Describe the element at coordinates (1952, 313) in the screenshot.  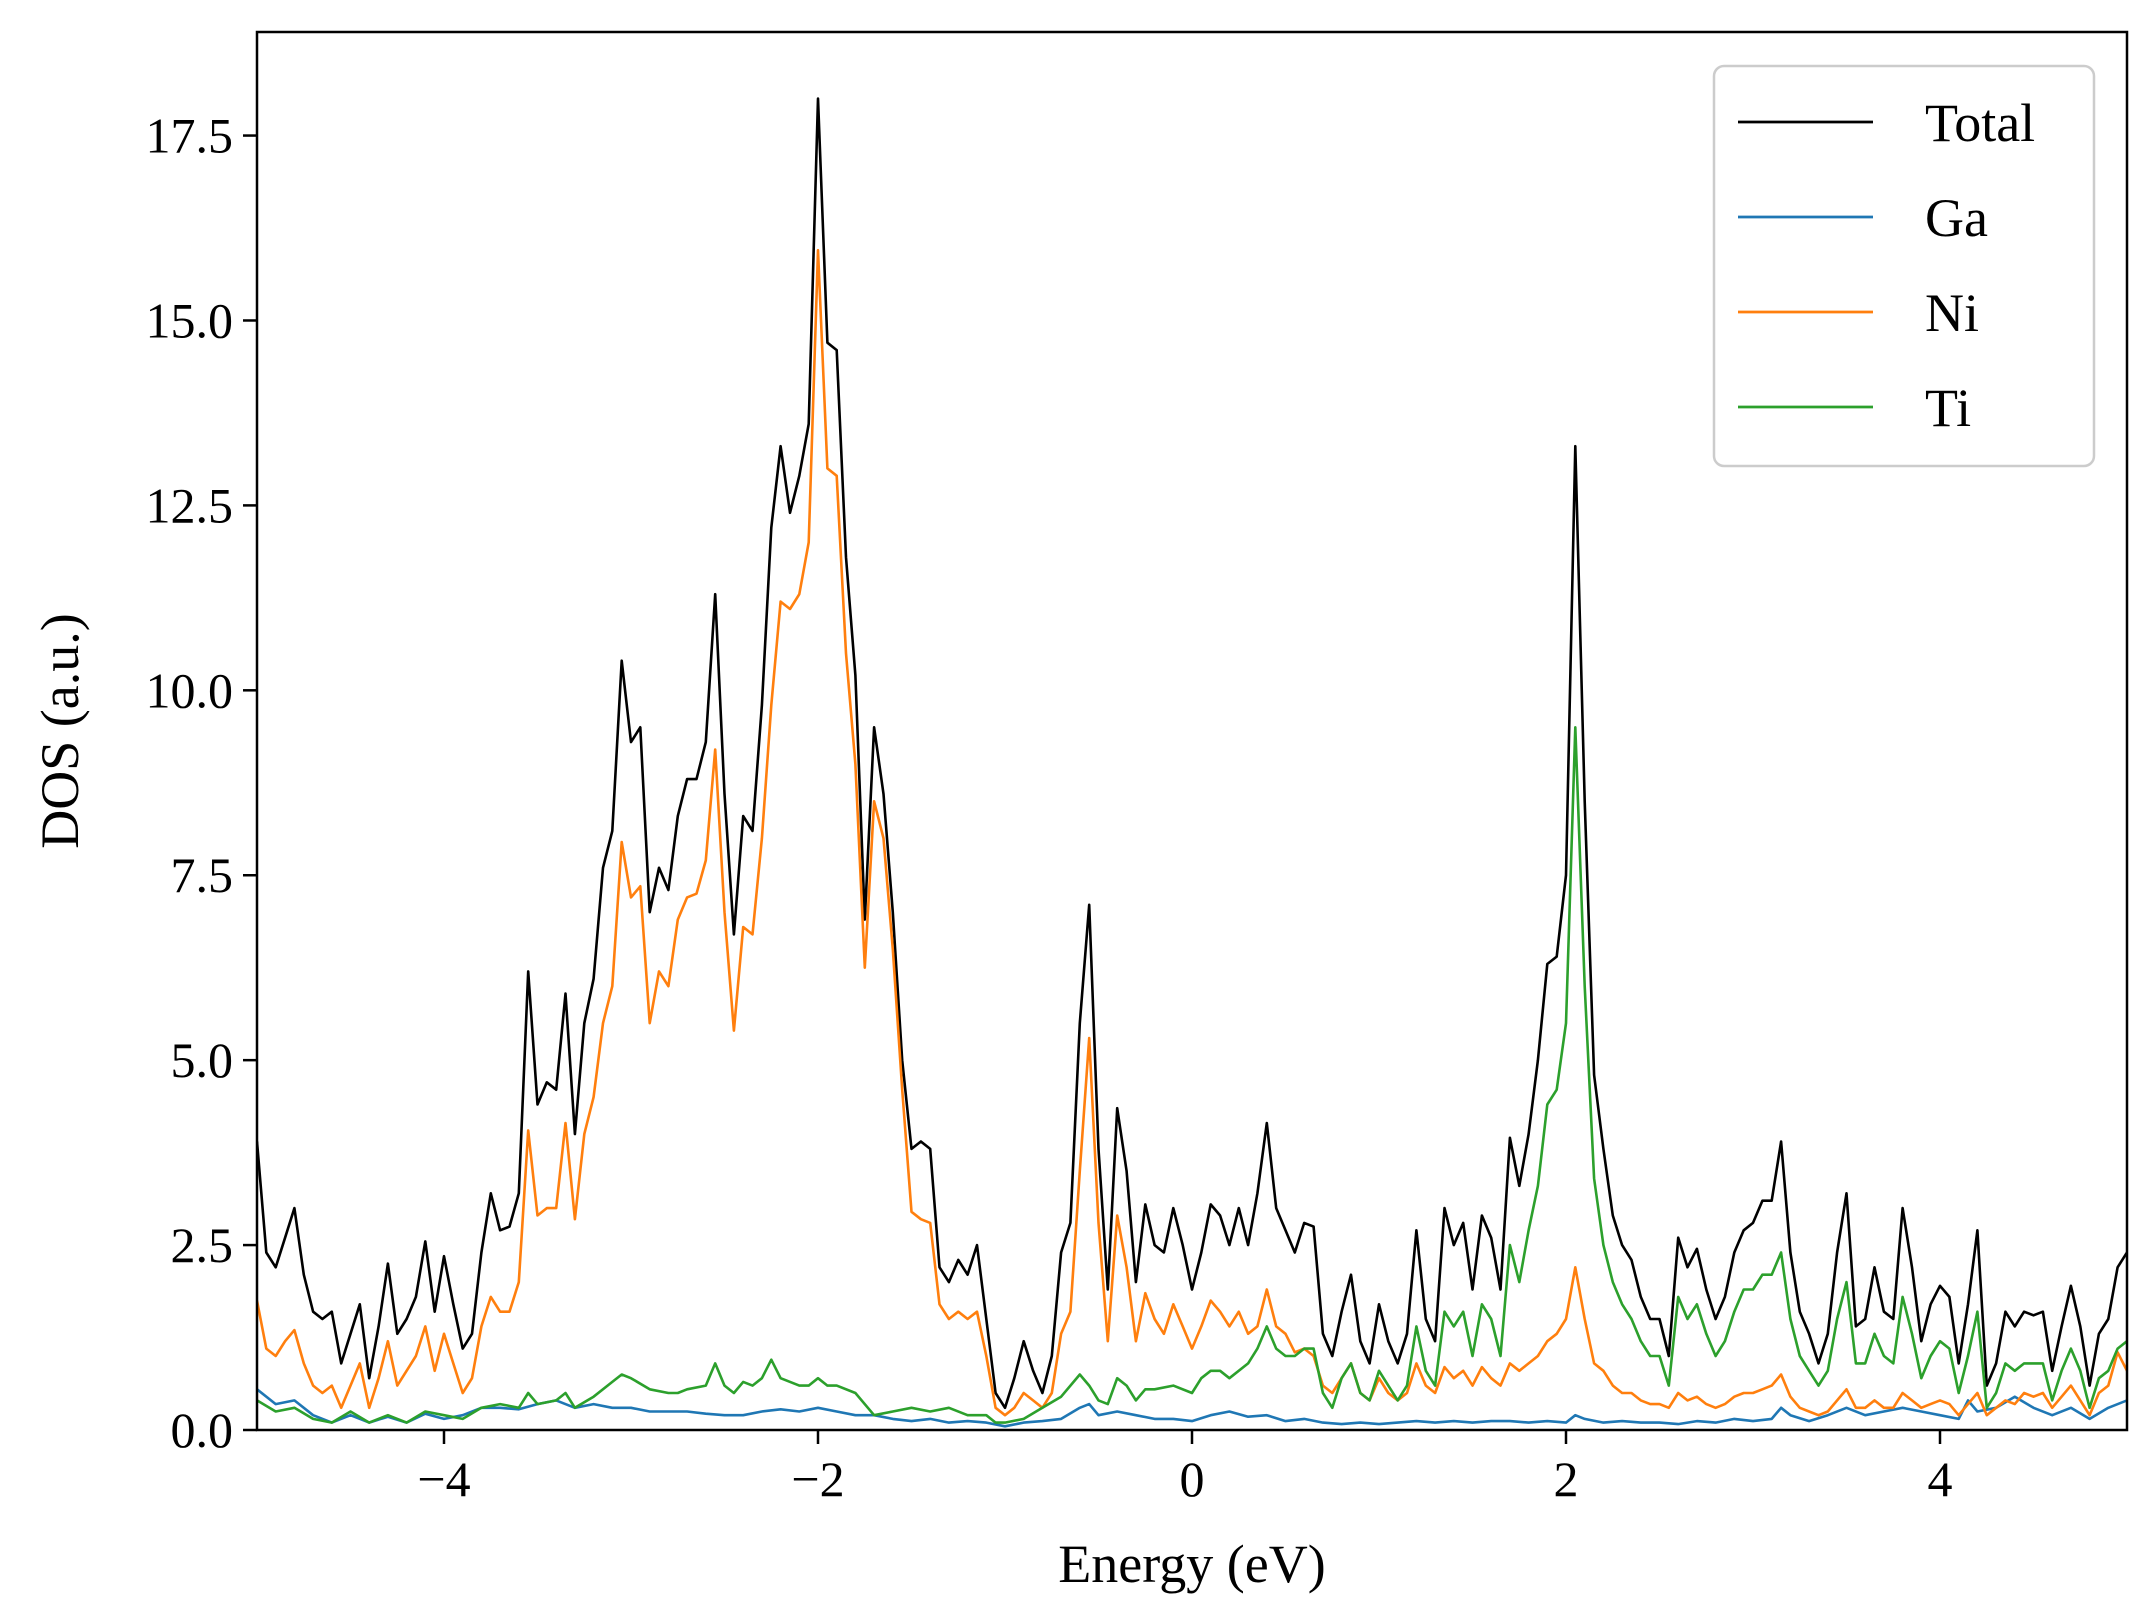
I see `legend-label-ni: Ni` at that location.